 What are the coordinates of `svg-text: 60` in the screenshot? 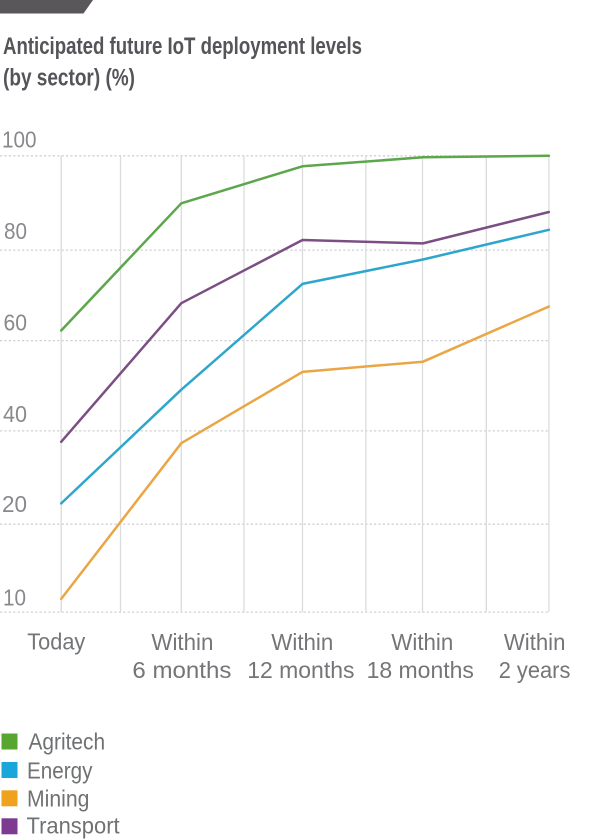 It's located at (16, 323).